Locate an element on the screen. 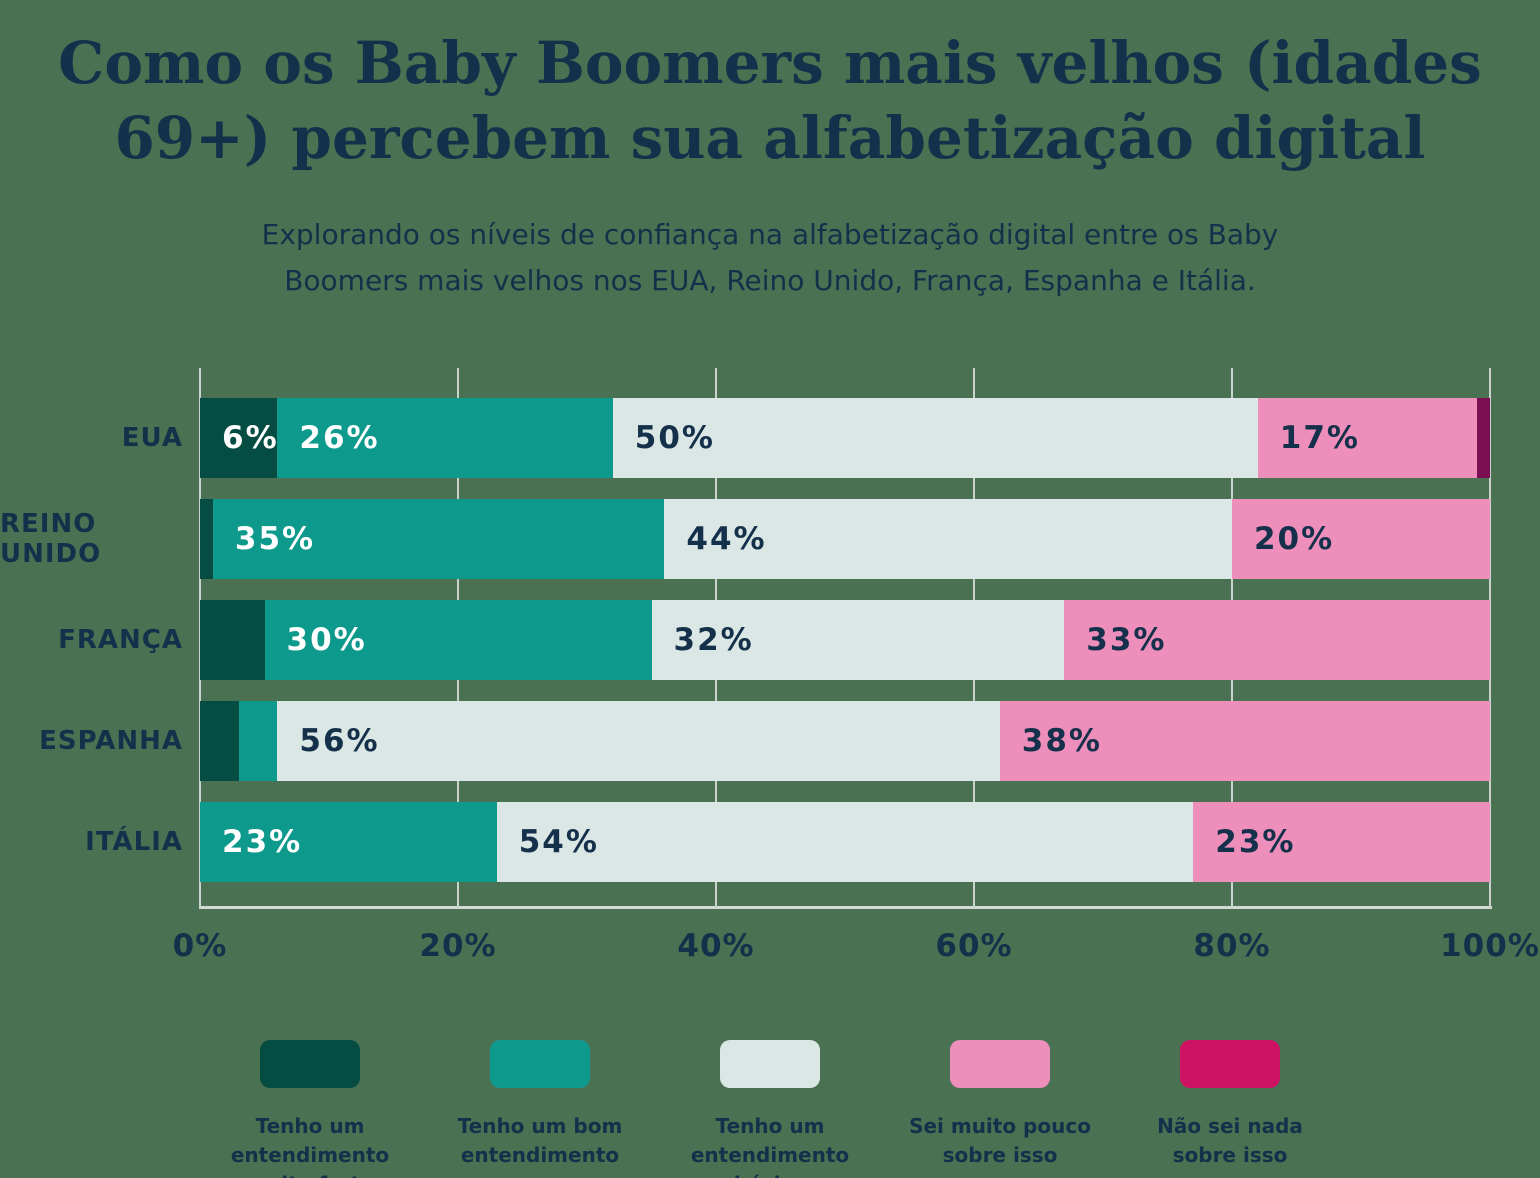 Image resolution: width=1540 pixels, height=1178 pixels. legend-label: Sei muito pouco sobre isso is located at coordinates (1000, 1140).